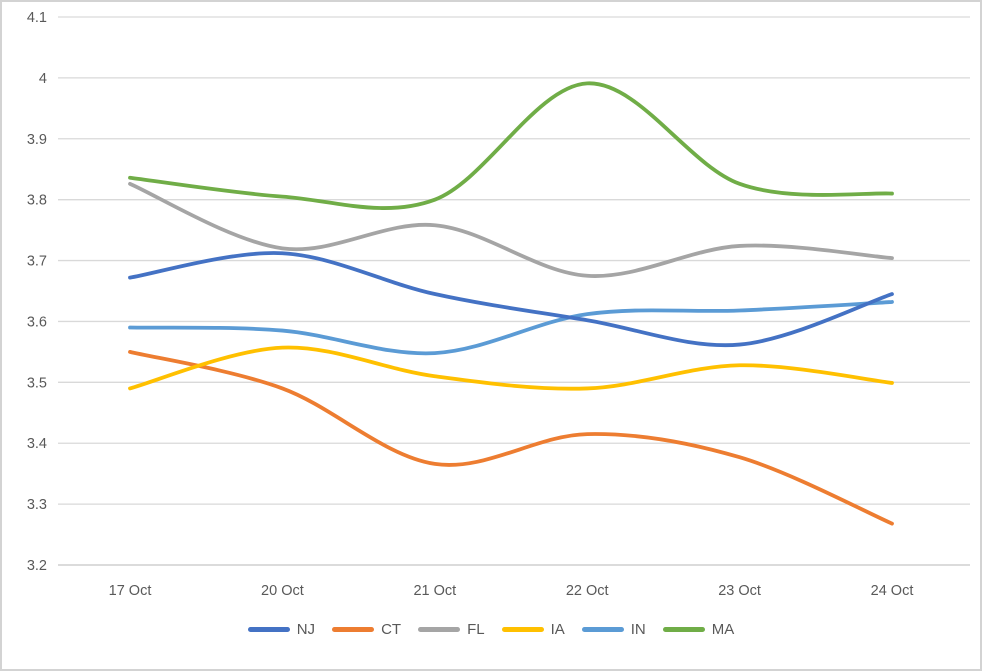 This screenshot has width=982, height=671. Describe the element at coordinates (511, 368) in the screenshot. I see `series-line-ia` at that location.